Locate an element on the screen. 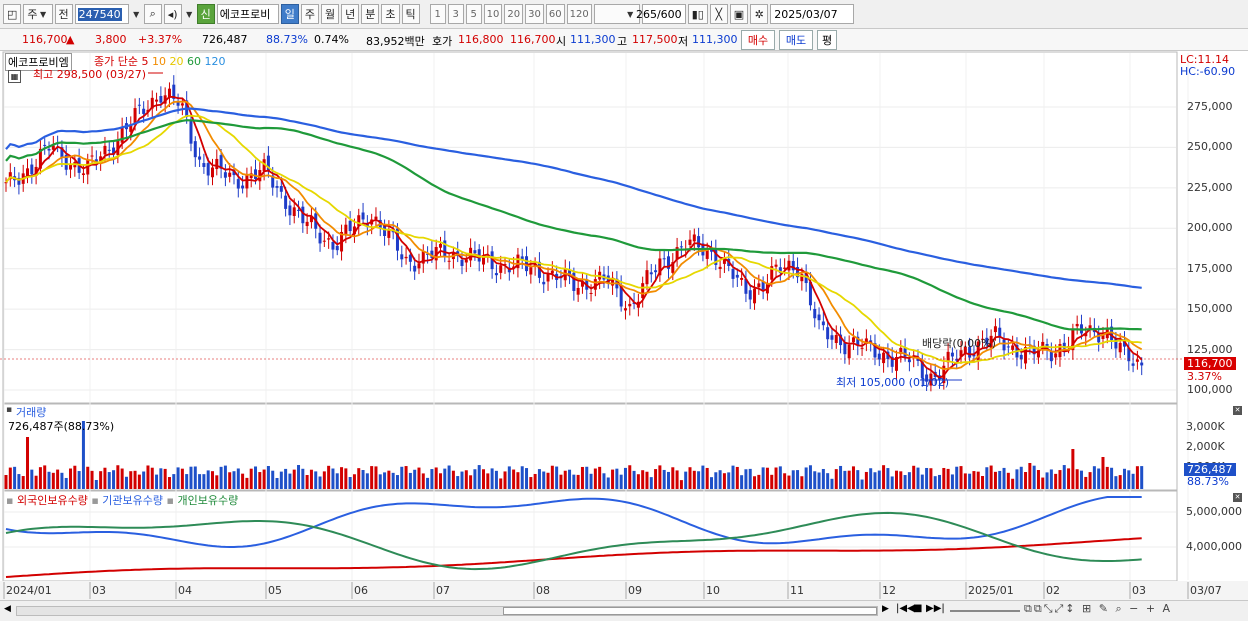  speaker-dropdown-icon: ▼ is located at coordinates (189, 14).